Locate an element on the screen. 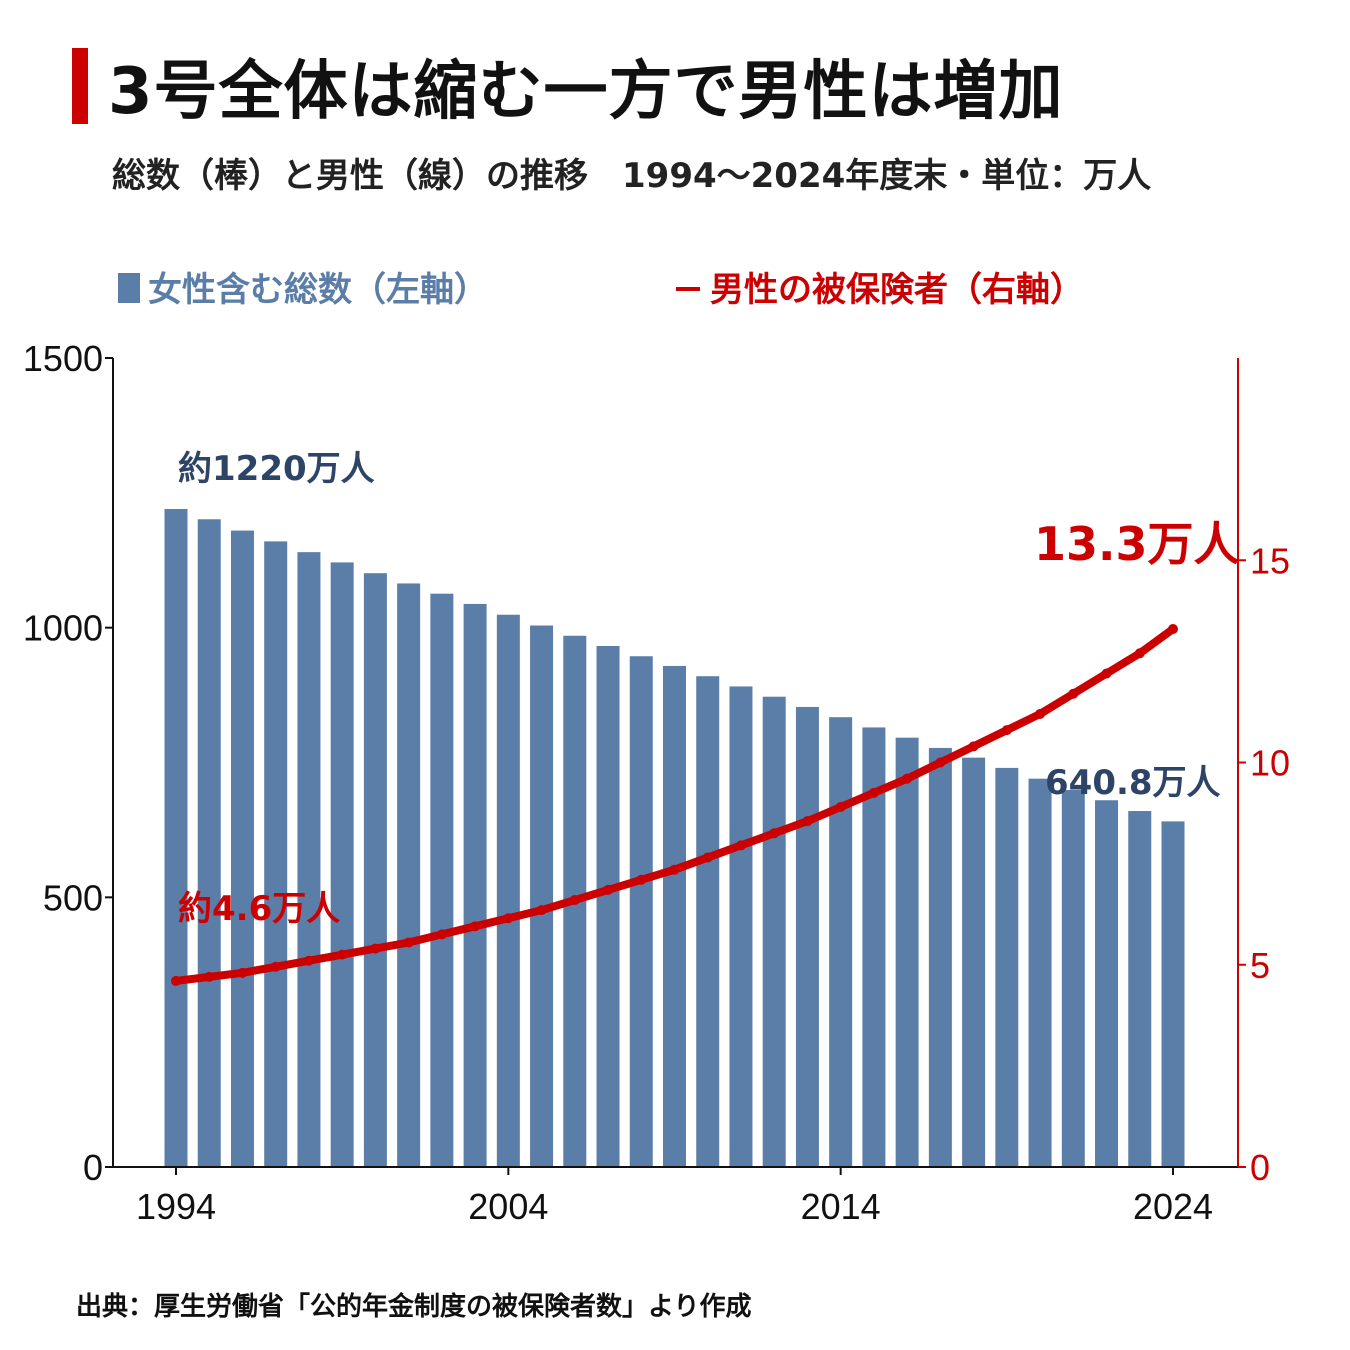  line-last-label: 13.3万人 is located at coordinates (1137, 544).